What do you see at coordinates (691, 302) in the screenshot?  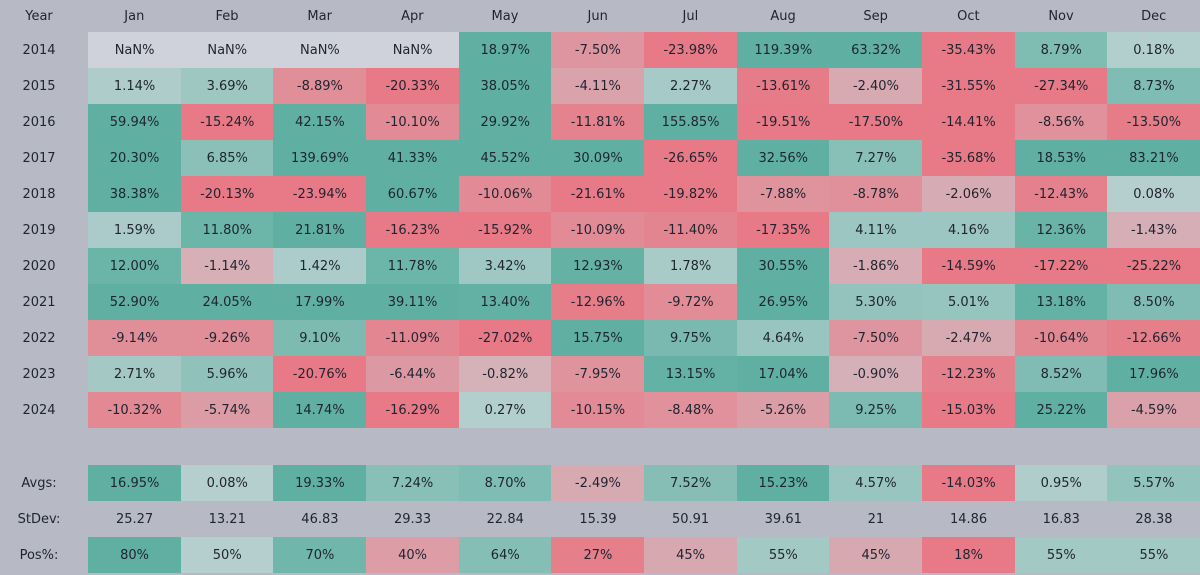 I see `cell-2021-jul: -9.72%` at bounding box center [691, 302].